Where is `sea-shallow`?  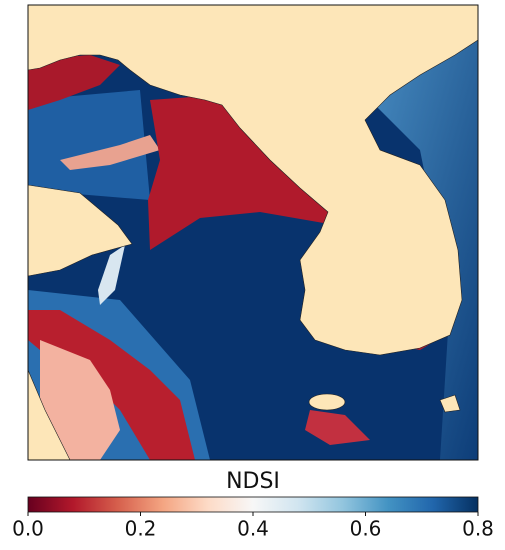
sea-shallow is located at coordinates (89, 145).